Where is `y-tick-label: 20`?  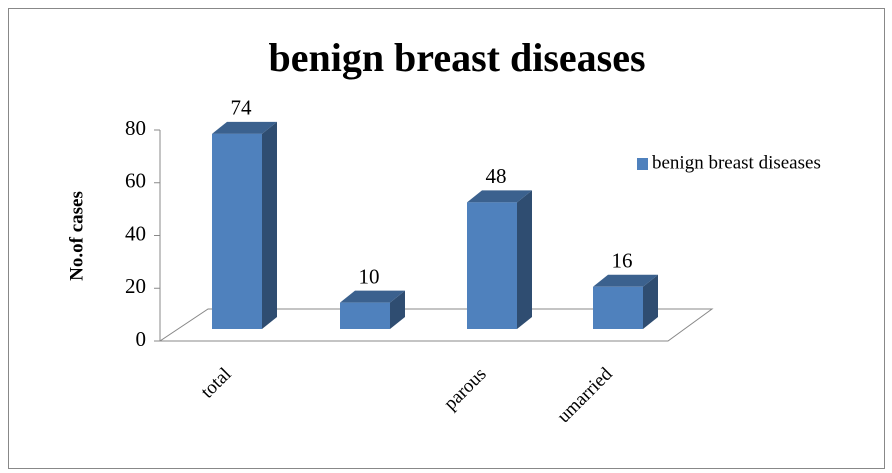
y-tick-label: 20 is located at coordinates (135, 286).